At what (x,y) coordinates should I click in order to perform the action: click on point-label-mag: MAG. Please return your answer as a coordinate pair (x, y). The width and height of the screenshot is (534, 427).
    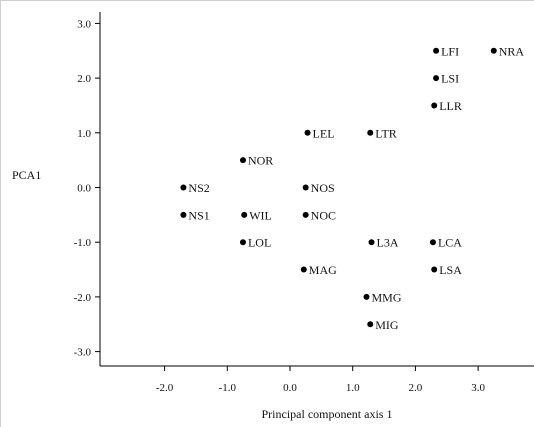
    Looking at the image, I should click on (323, 270).